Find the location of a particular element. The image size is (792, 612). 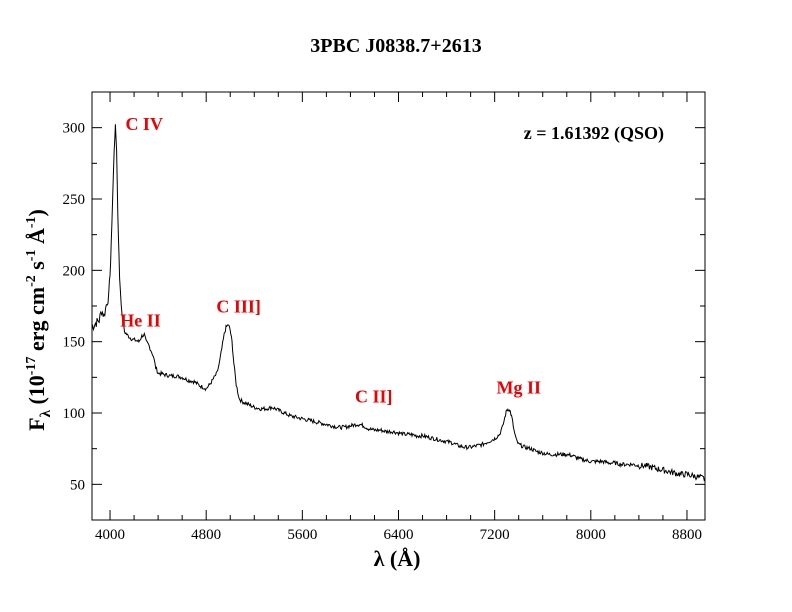

y-tick-label: 150 is located at coordinates (74, 343).